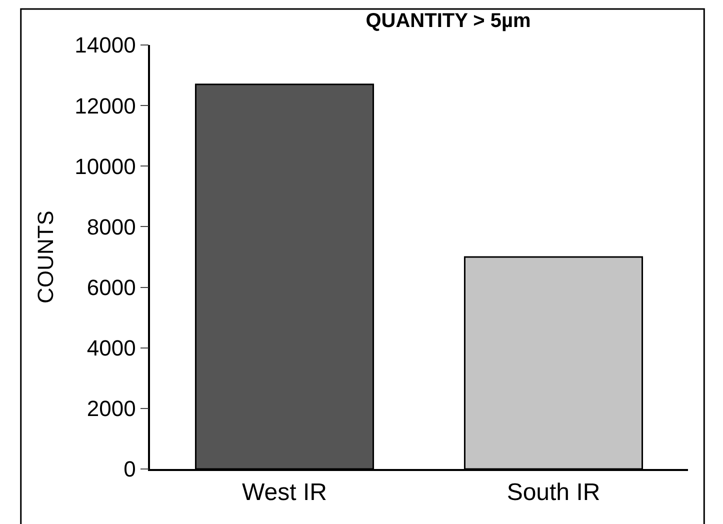  What do you see at coordinates (111, 227) in the screenshot?
I see `y-tick-label: 8000` at bounding box center [111, 227].